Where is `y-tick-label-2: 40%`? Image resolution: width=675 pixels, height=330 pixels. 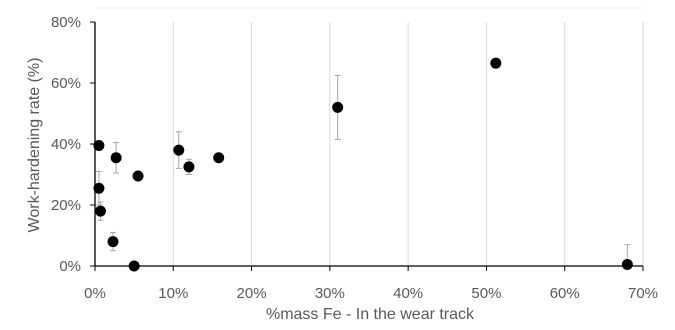 y-tick-label-2: 40% is located at coordinates (66, 144).